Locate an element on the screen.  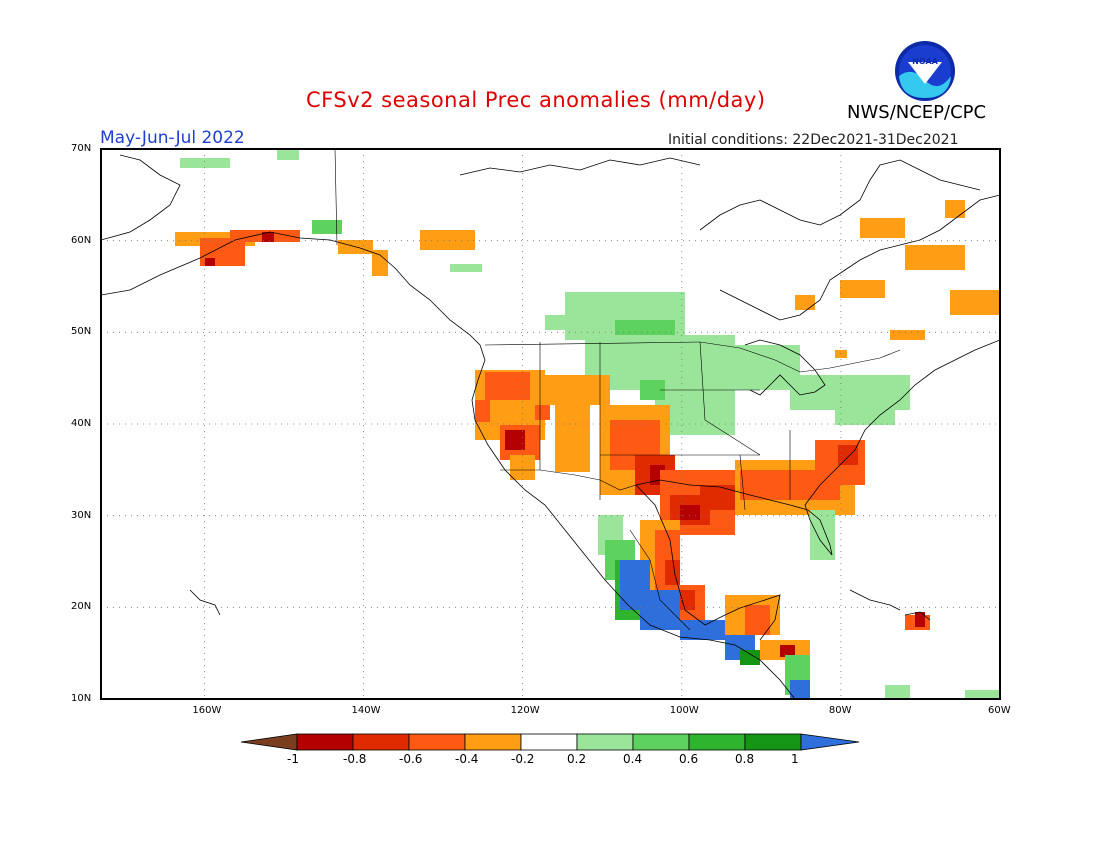
lat-tick-label: 30N is located at coordinates (81, 515).